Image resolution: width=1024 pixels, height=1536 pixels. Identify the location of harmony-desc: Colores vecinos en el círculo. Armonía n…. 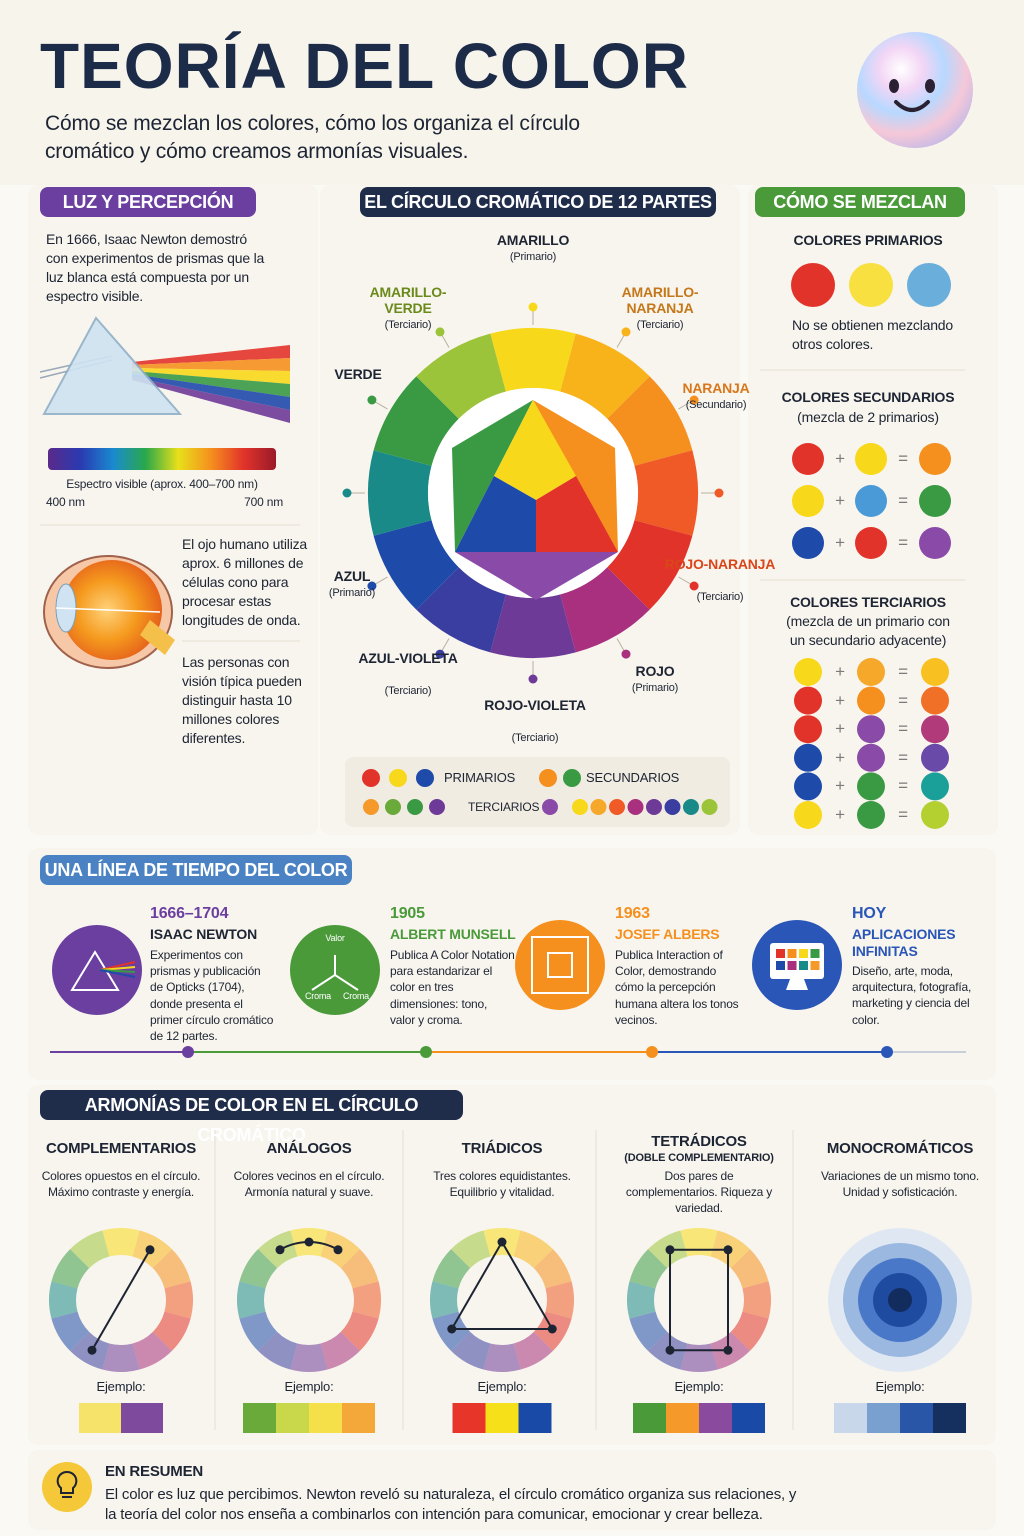
(309, 1184).